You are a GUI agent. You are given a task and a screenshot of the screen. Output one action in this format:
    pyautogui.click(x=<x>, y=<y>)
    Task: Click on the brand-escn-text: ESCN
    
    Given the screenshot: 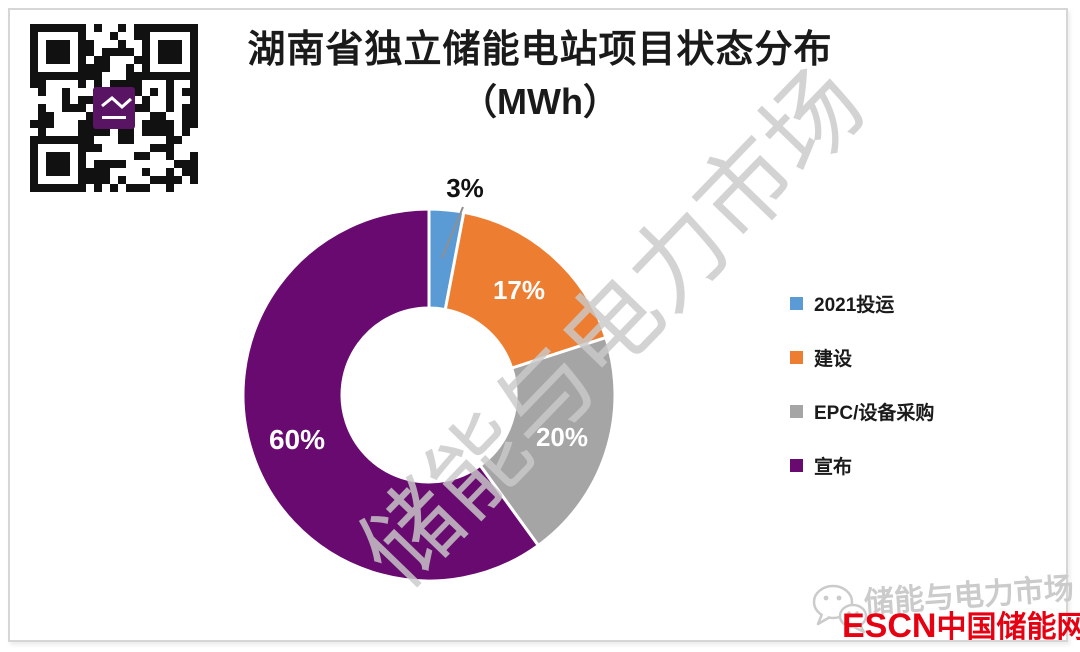 What is the action you would take?
    pyautogui.click(x=889, y=626)
    